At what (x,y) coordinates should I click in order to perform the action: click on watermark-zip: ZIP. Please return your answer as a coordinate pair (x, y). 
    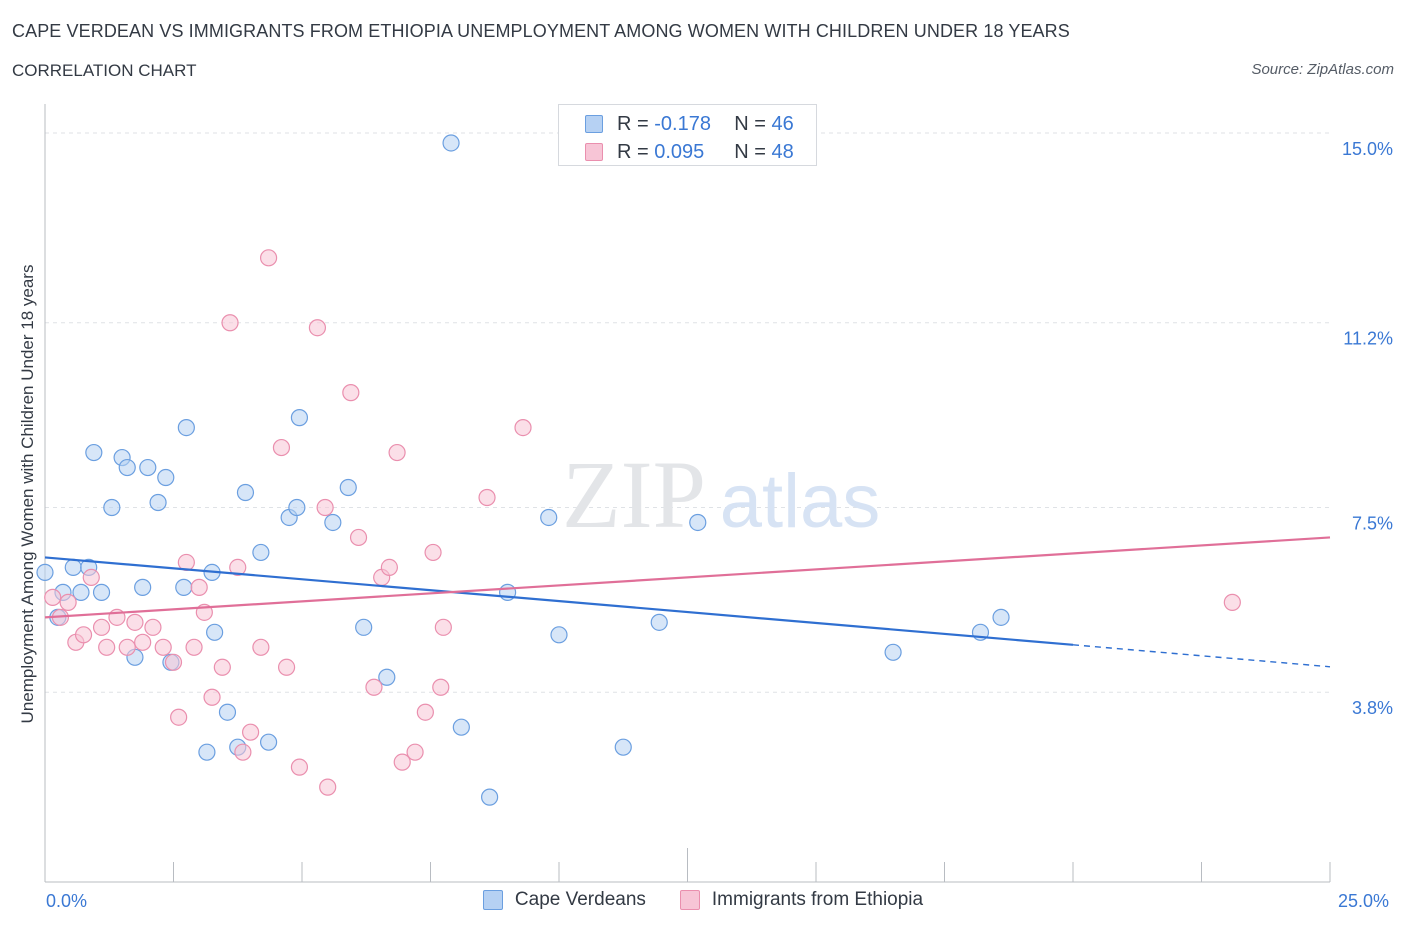
    Looking at the image, I should click on (634, 494).